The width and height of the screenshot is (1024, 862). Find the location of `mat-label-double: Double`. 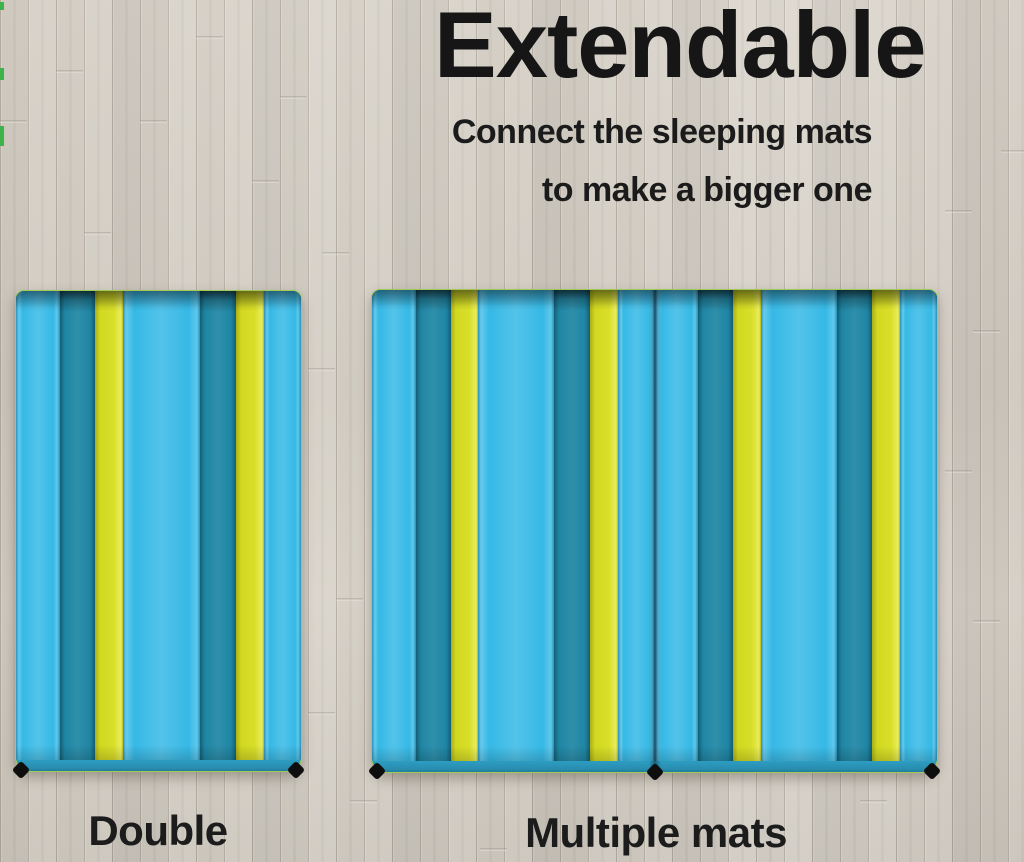

mat-label-double: Double is located at coordinates (158, 830).